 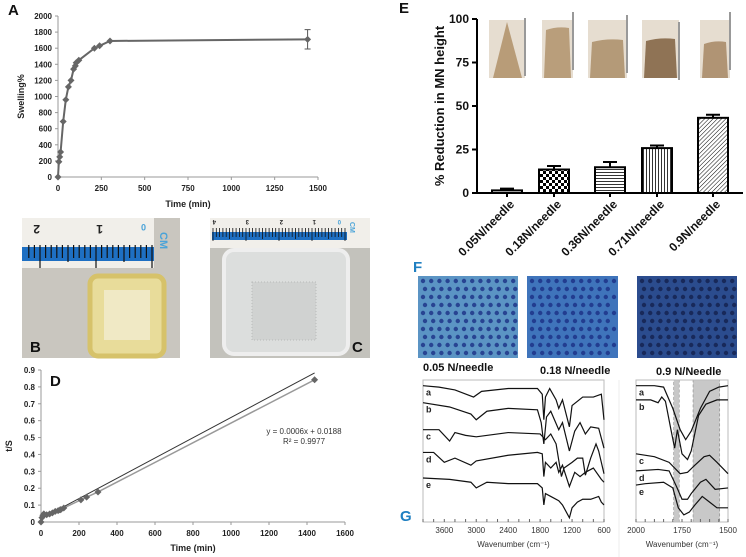 What do you see at coordinates (43, 97) in the screenshot?
I see `y-tick-label: 1000` at bounding box center [43, 97].